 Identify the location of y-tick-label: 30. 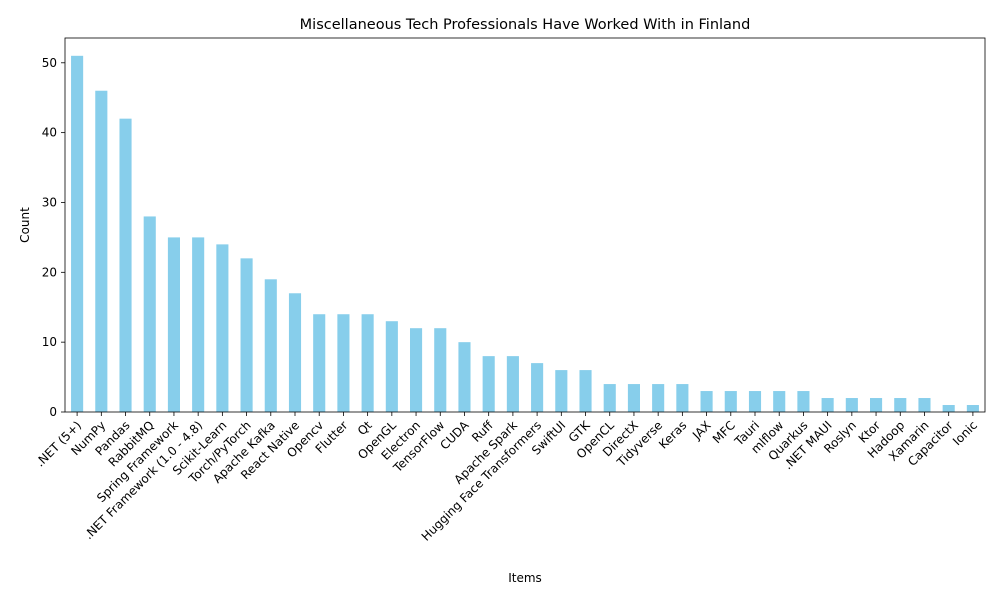
(49, 202).